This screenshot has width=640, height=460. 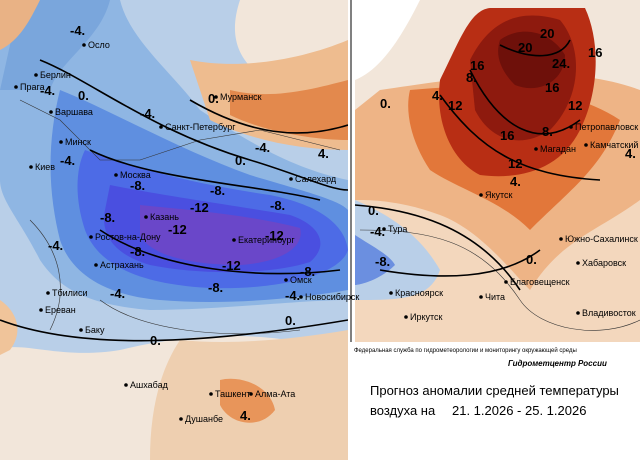 What do you see at coordinates (332, 297) in the screenshot?
I see `city-label: Новосибирск` at bounding box center [332, 297].